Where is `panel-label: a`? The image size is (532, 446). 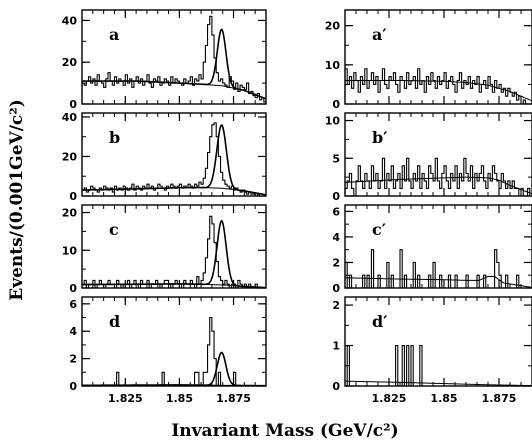
panel-label: a is located at coordinates (114, 34).